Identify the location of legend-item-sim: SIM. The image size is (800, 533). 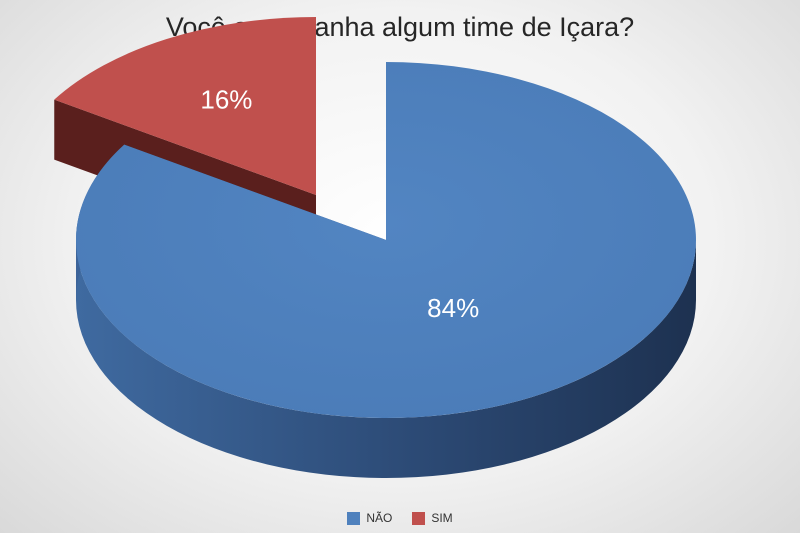
(432, 518).